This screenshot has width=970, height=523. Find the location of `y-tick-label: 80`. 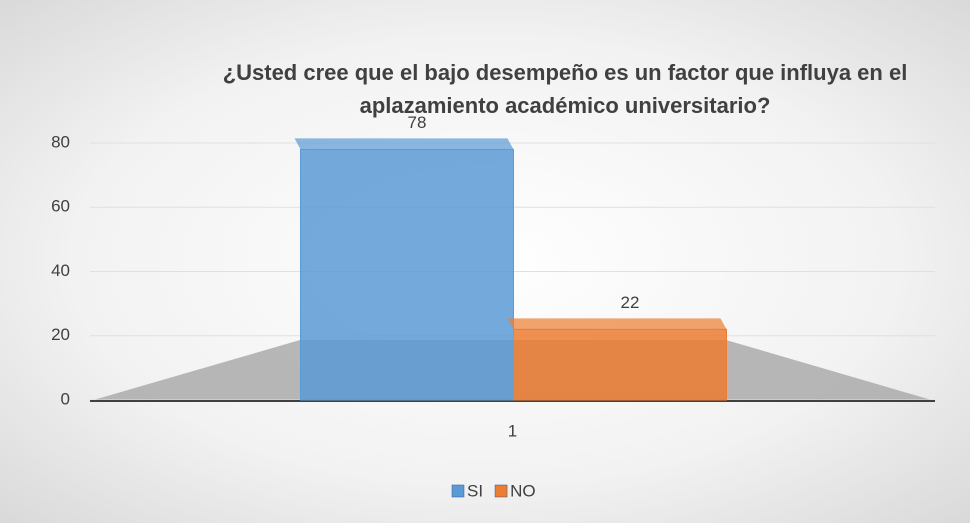

y-tick-label: 80 is located at coordinates (60, 141).